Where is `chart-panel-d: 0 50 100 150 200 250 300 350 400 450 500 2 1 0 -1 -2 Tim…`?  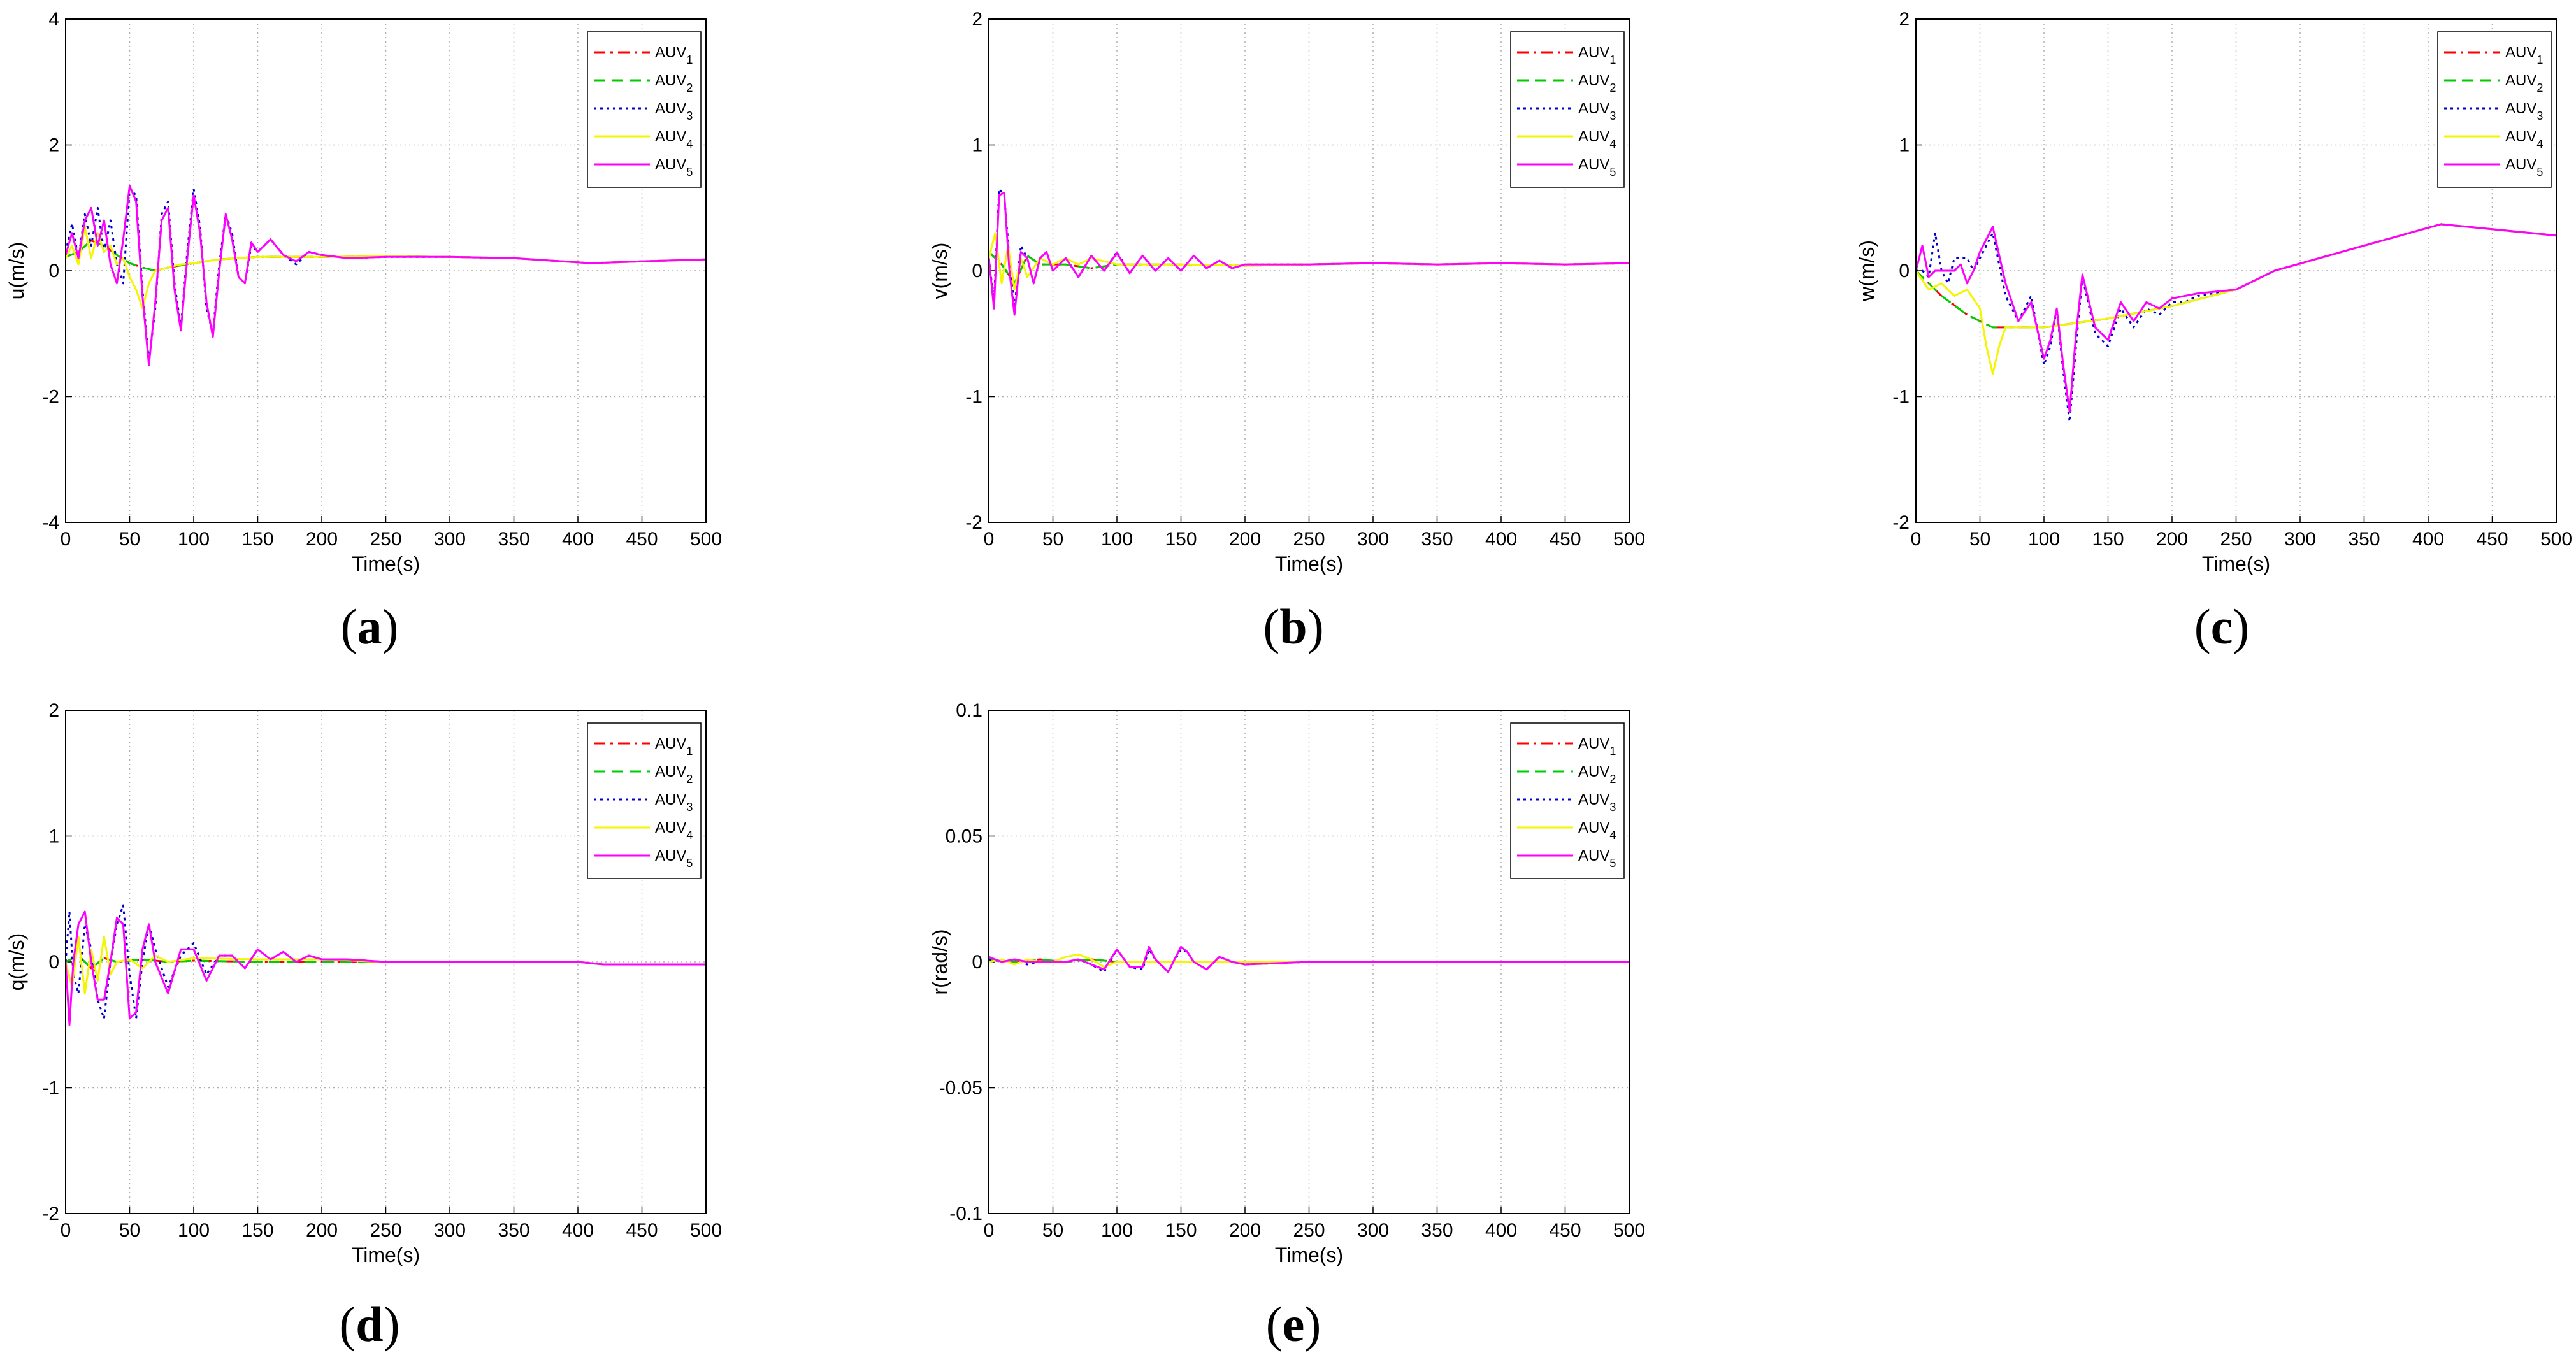
chart-panel-d: 0 50 100 150 200 250 300 350 400 450 500 2 1 0 -1 -2 Tim… is located at coordinates (363, 1026).